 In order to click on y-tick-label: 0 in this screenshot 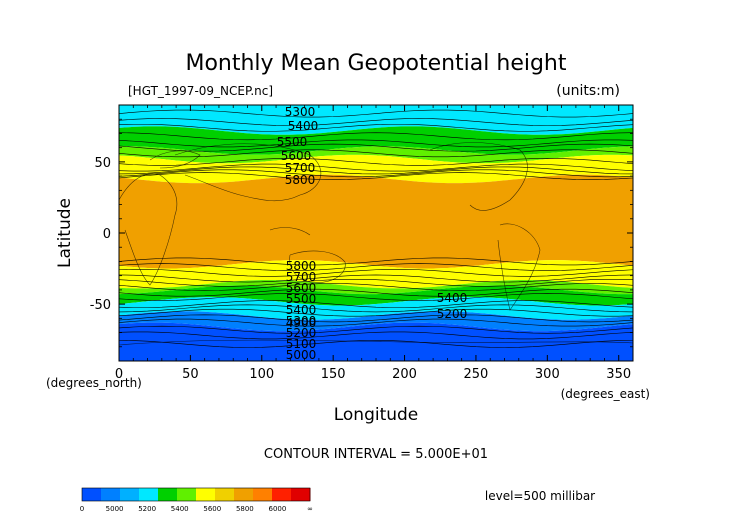, I will do `click(107, 234)`.